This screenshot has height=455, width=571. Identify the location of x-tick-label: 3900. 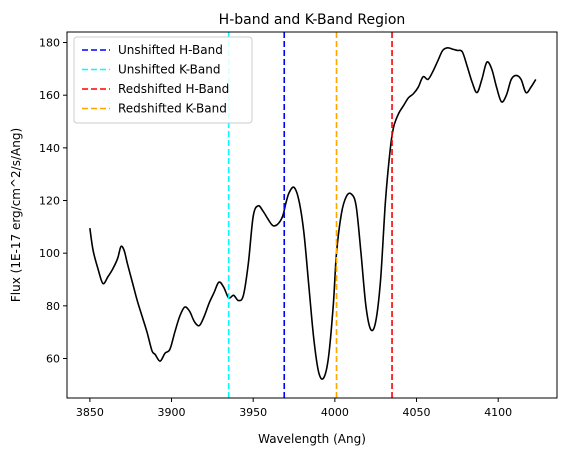
(172, 412).